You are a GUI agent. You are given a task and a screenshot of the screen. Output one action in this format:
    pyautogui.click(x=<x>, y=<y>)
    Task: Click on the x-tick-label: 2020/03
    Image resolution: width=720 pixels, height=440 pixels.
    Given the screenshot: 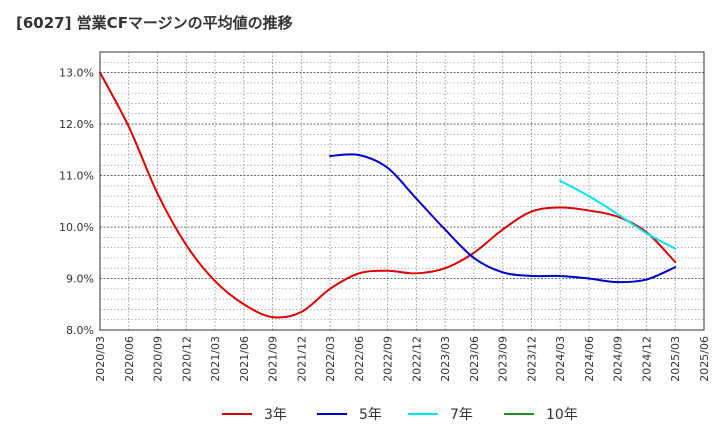 What is the action you would take?
    pyautogui.click(x=100, y=359)
    